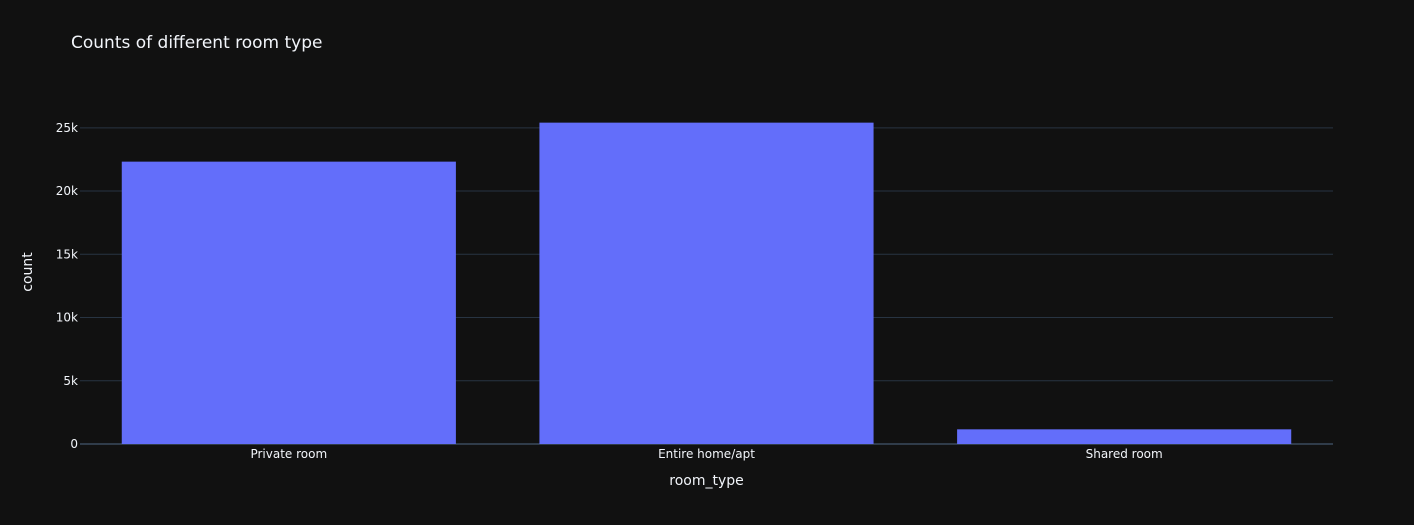 The image size is (1414, 525). I want to click on chart-title: Counts of different room type, so click(197, 43).